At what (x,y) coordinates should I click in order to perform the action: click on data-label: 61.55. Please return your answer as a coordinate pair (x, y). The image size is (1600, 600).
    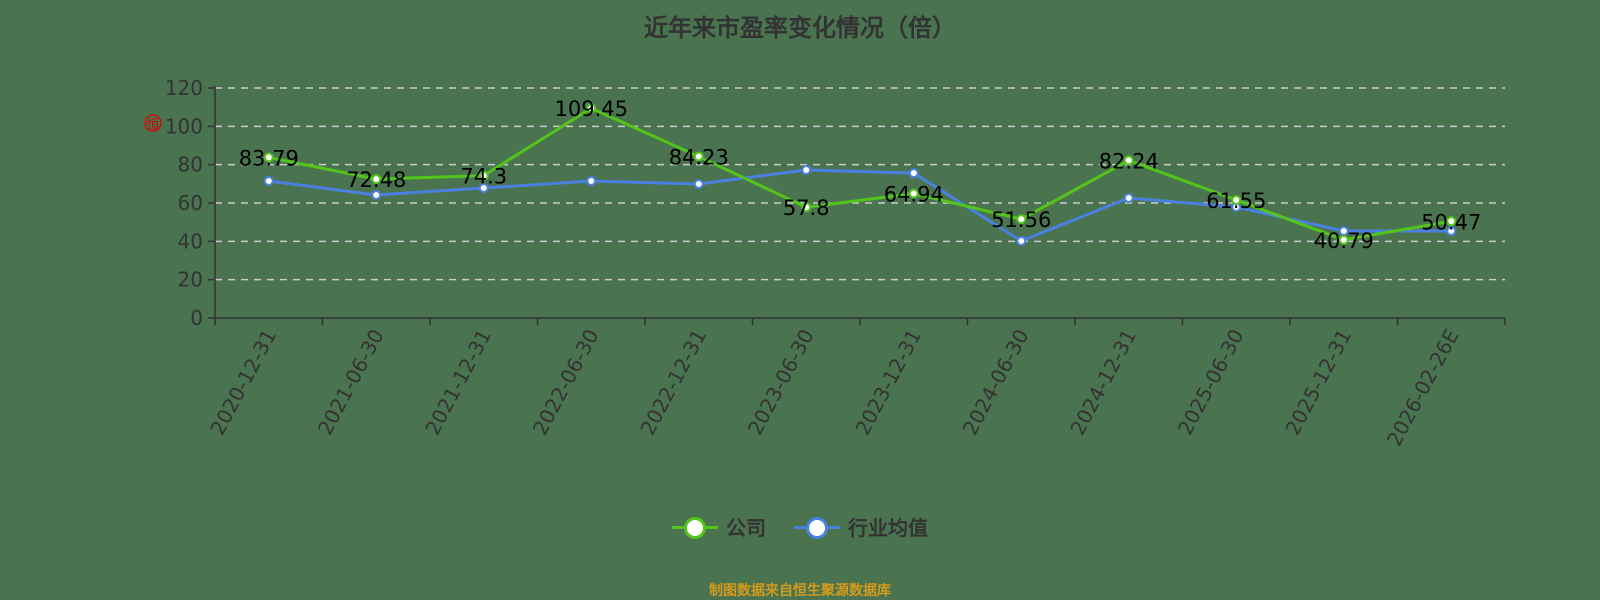
    Looking at the image, I should click on (1236, 201).